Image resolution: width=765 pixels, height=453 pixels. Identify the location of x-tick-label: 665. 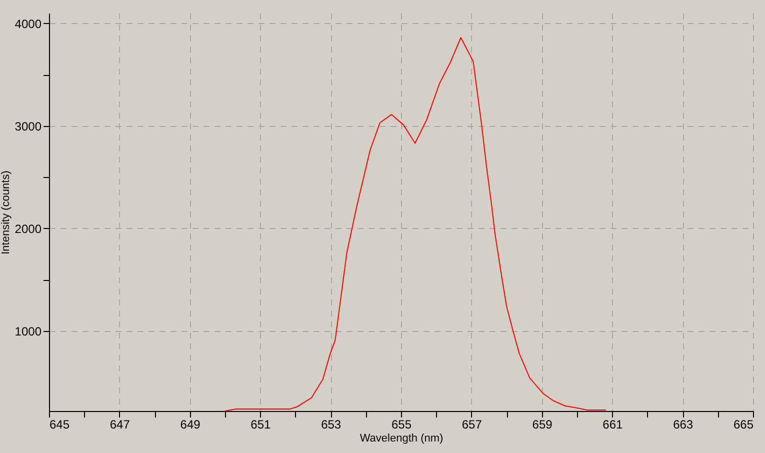
(743, 425).